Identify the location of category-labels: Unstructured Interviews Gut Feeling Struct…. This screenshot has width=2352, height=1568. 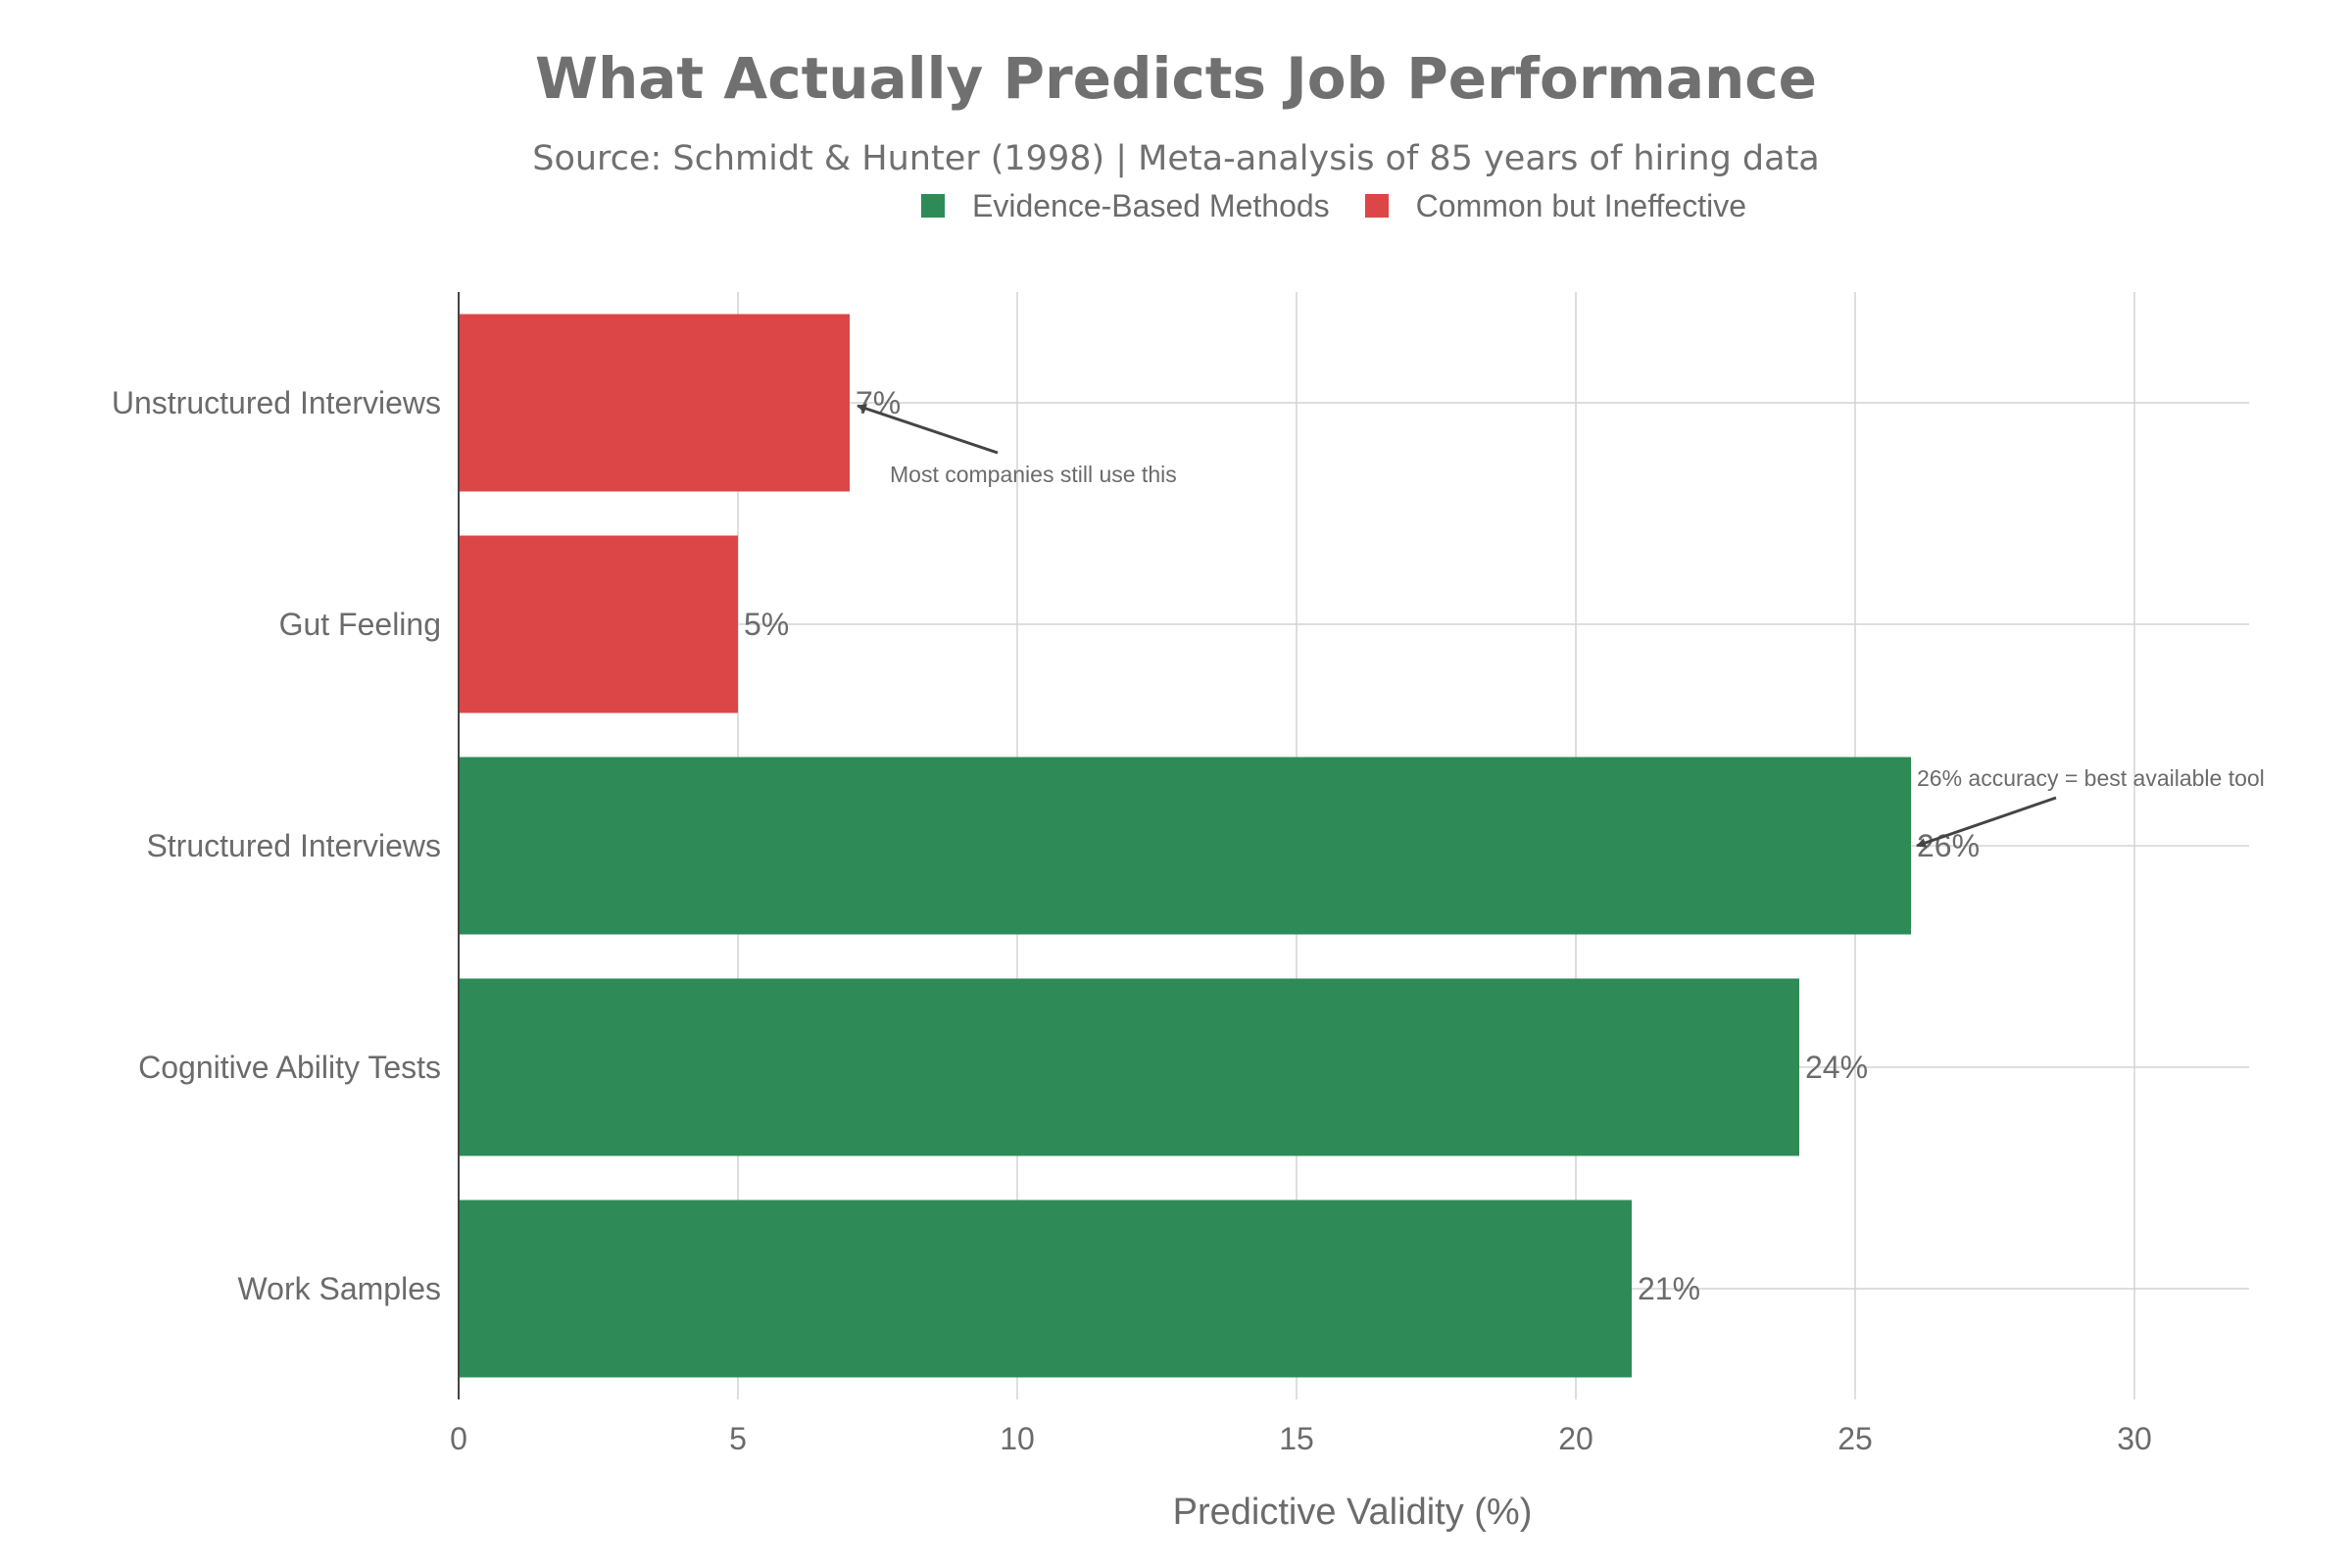
(276, 845).